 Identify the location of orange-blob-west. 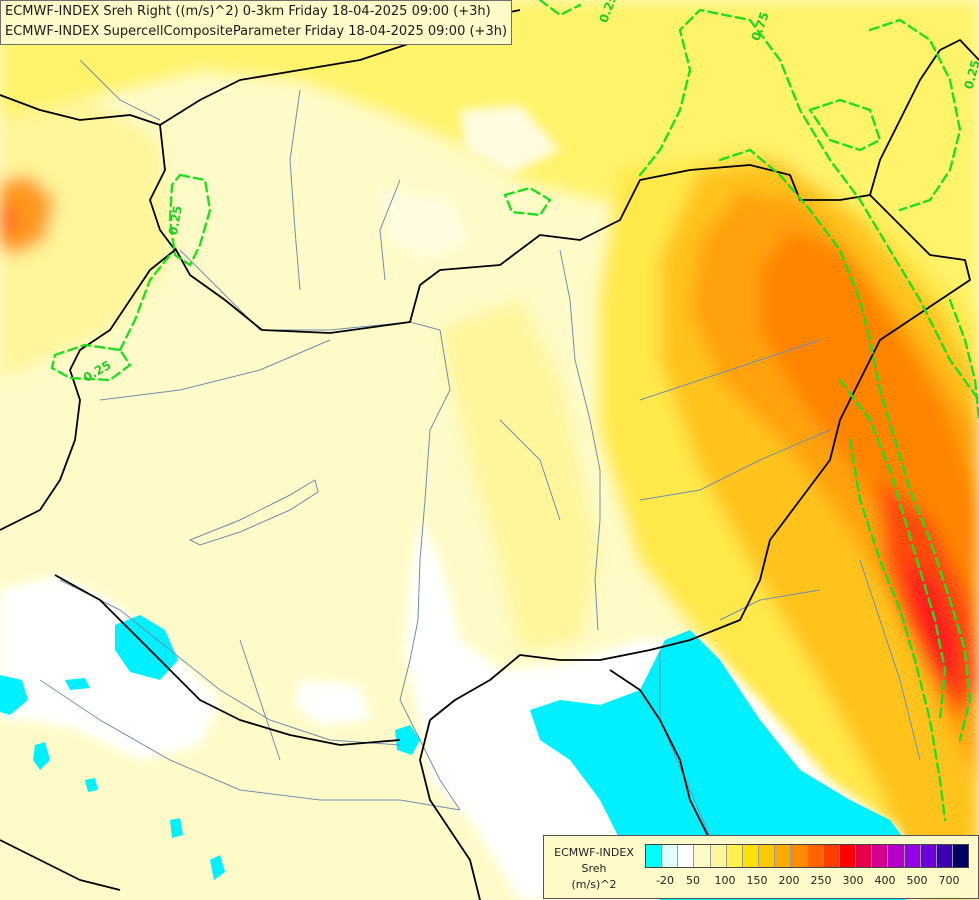
(27, 215).